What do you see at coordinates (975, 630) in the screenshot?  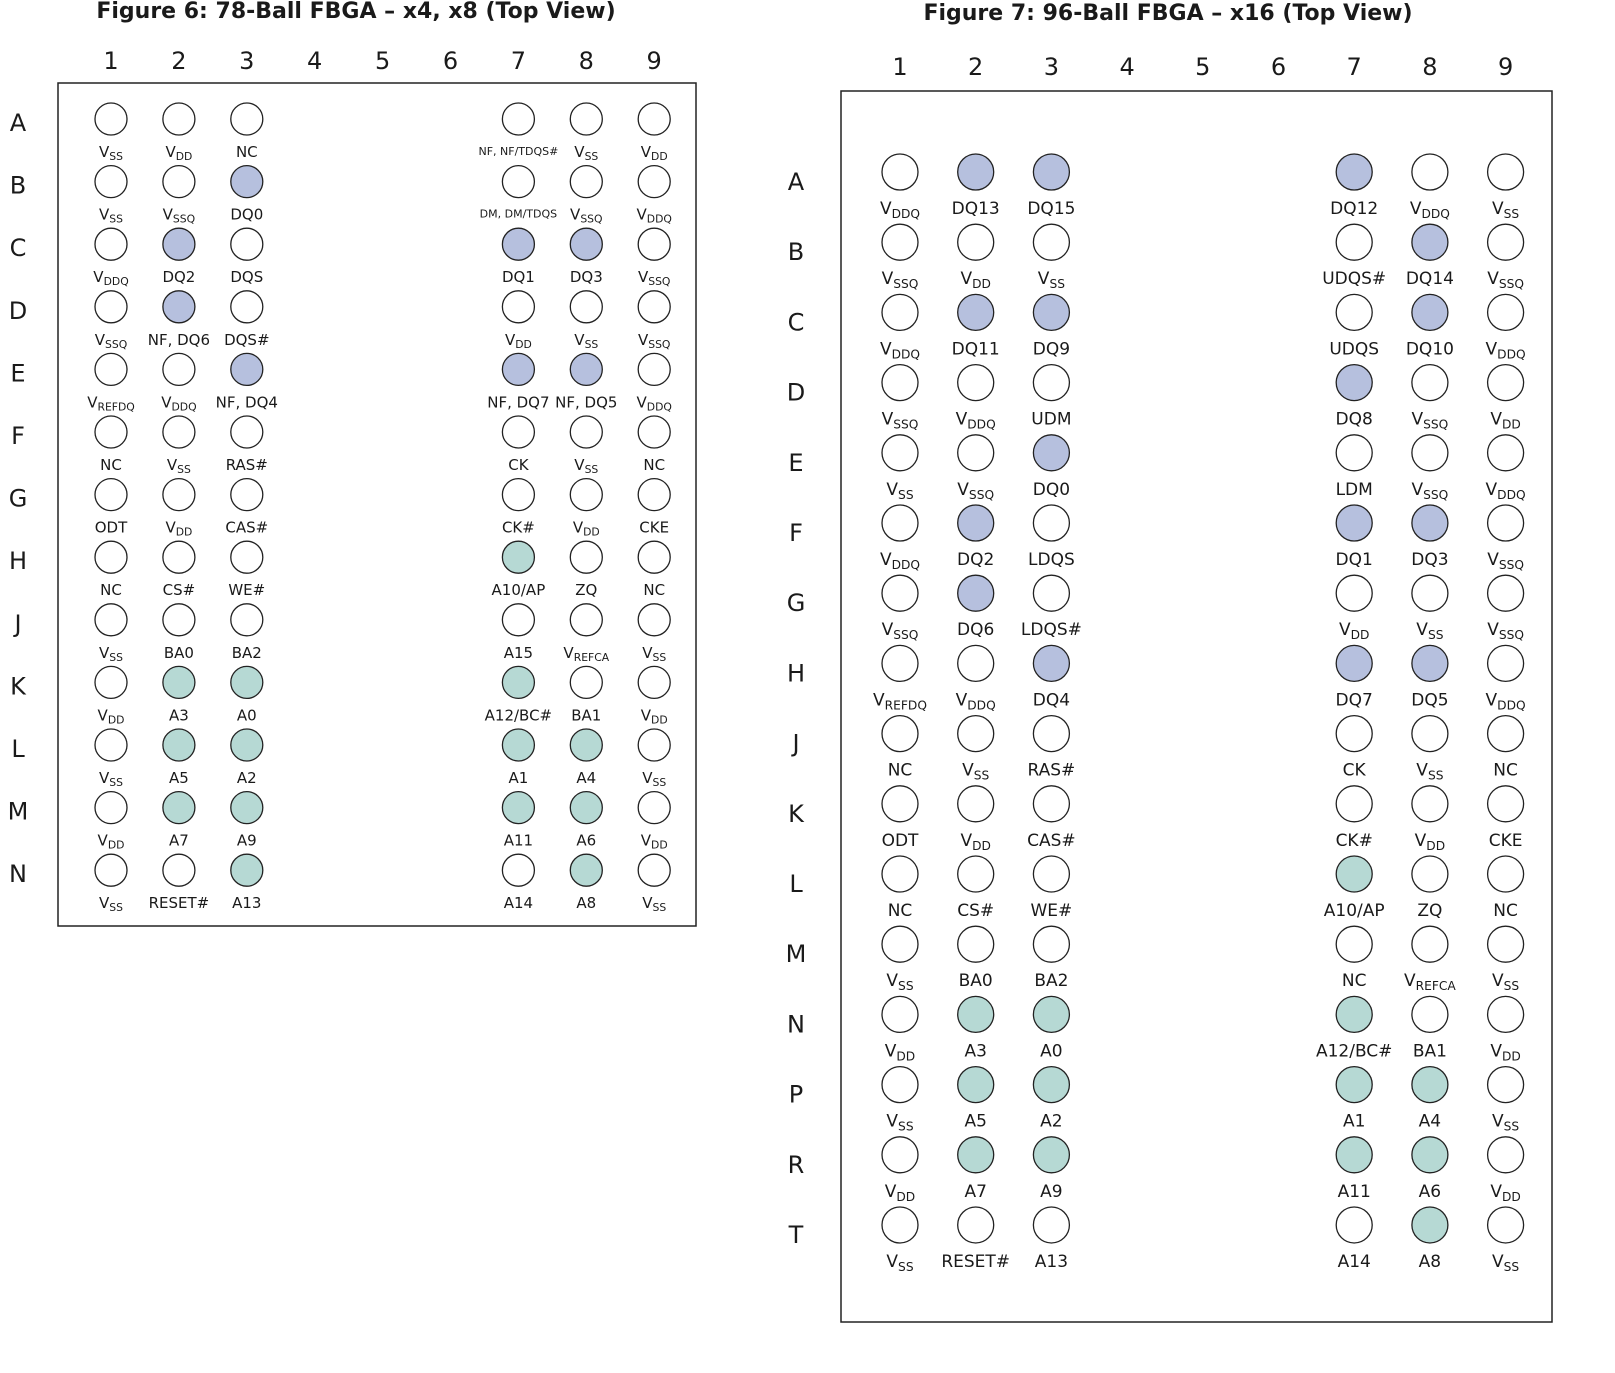 I see `ball-label: DQ6` at bounding box center [975, 630].